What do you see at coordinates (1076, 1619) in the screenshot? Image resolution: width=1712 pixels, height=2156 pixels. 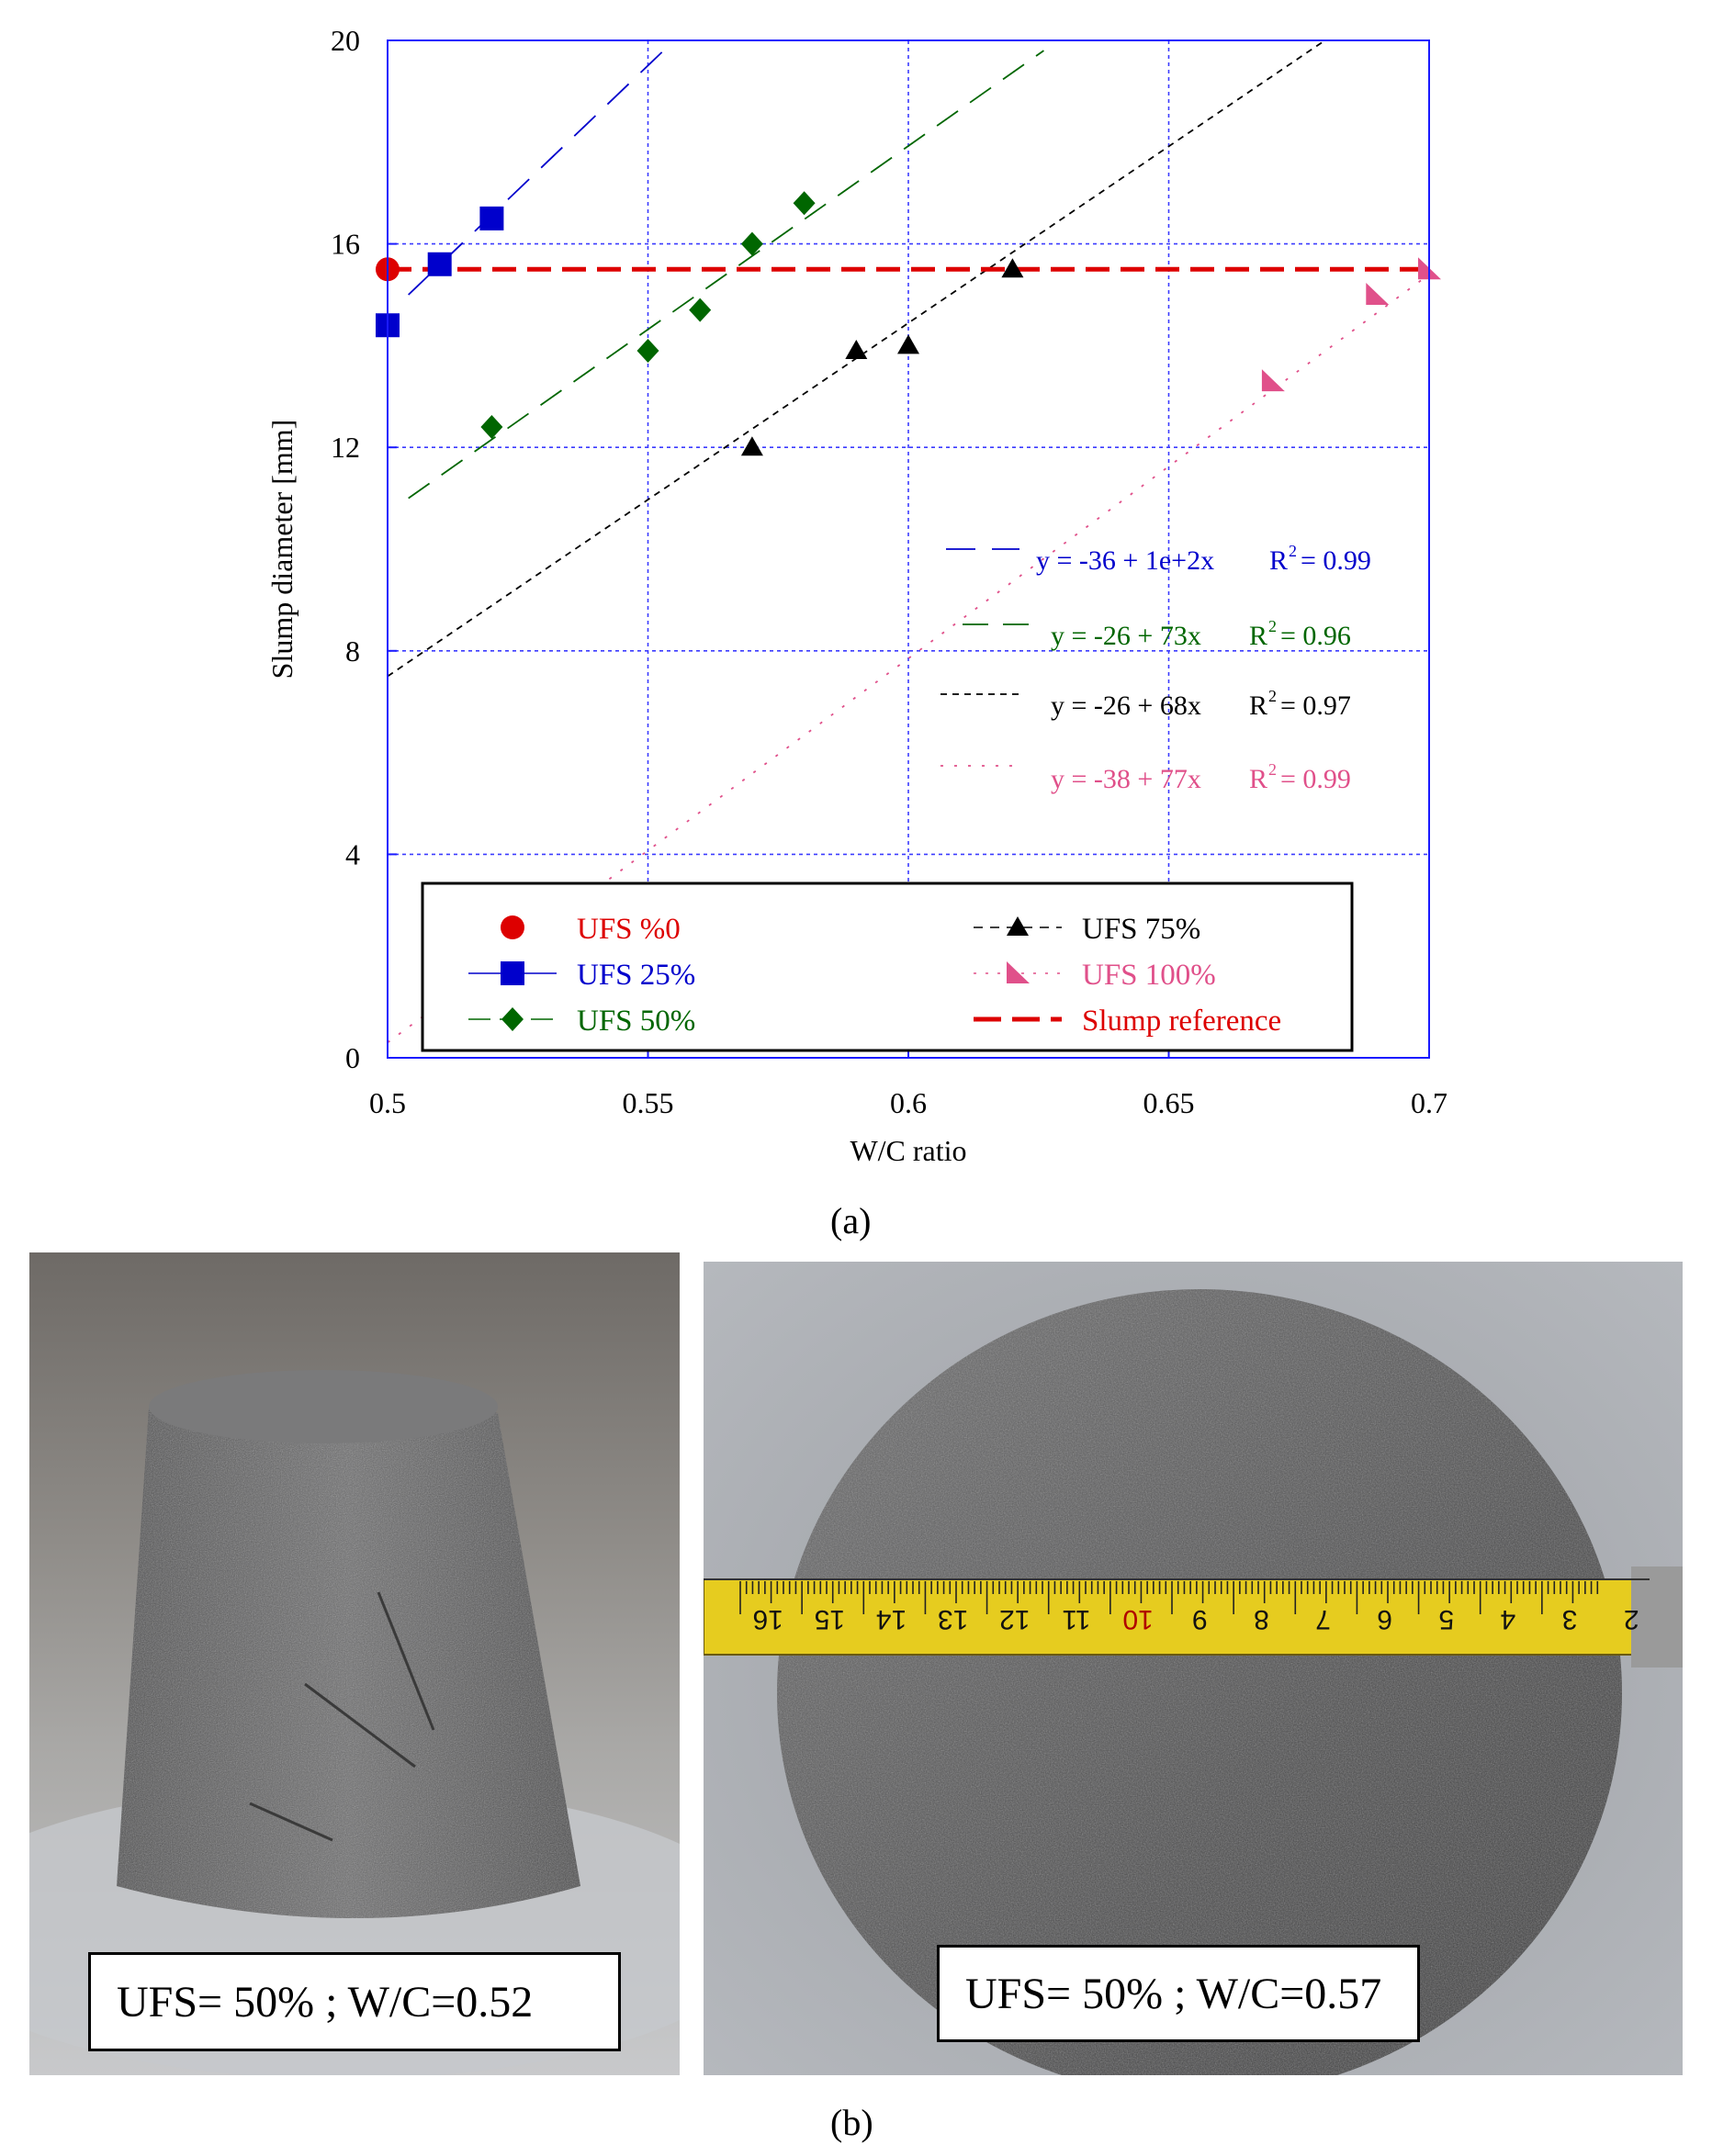 I see `tape-number: 11` at bounding box center [1076, 1619].